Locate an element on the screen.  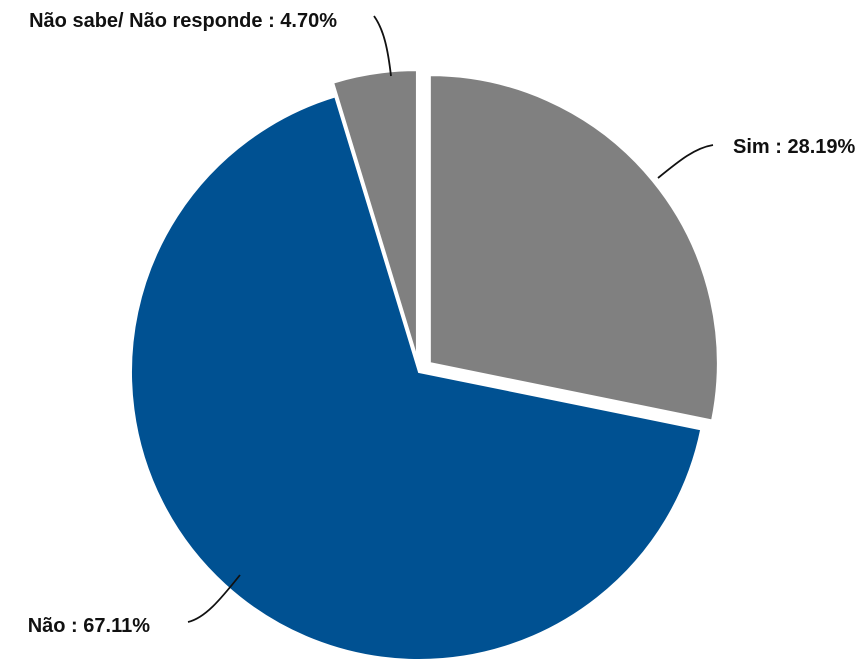
leader-line-nao-sabe-nao-responde is located at coordinates (382, 46).